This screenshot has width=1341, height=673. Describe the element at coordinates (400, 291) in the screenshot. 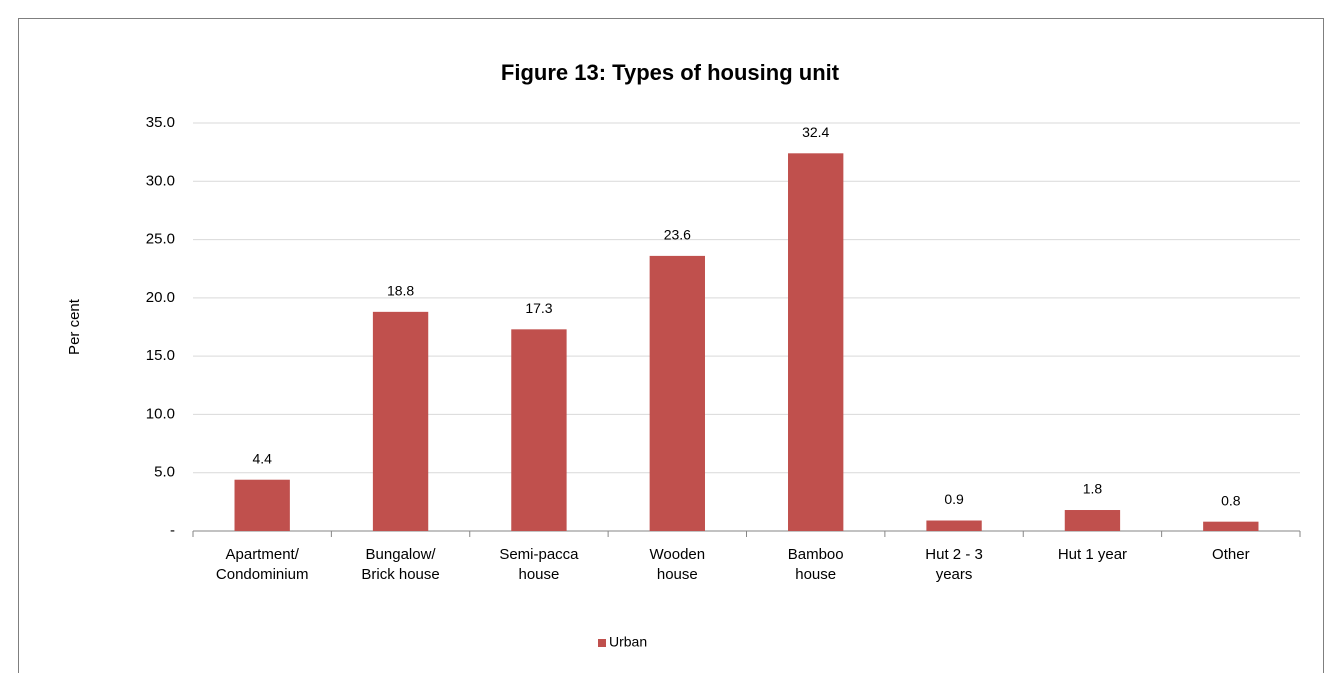

I see `data-label: 18.8` at that location.